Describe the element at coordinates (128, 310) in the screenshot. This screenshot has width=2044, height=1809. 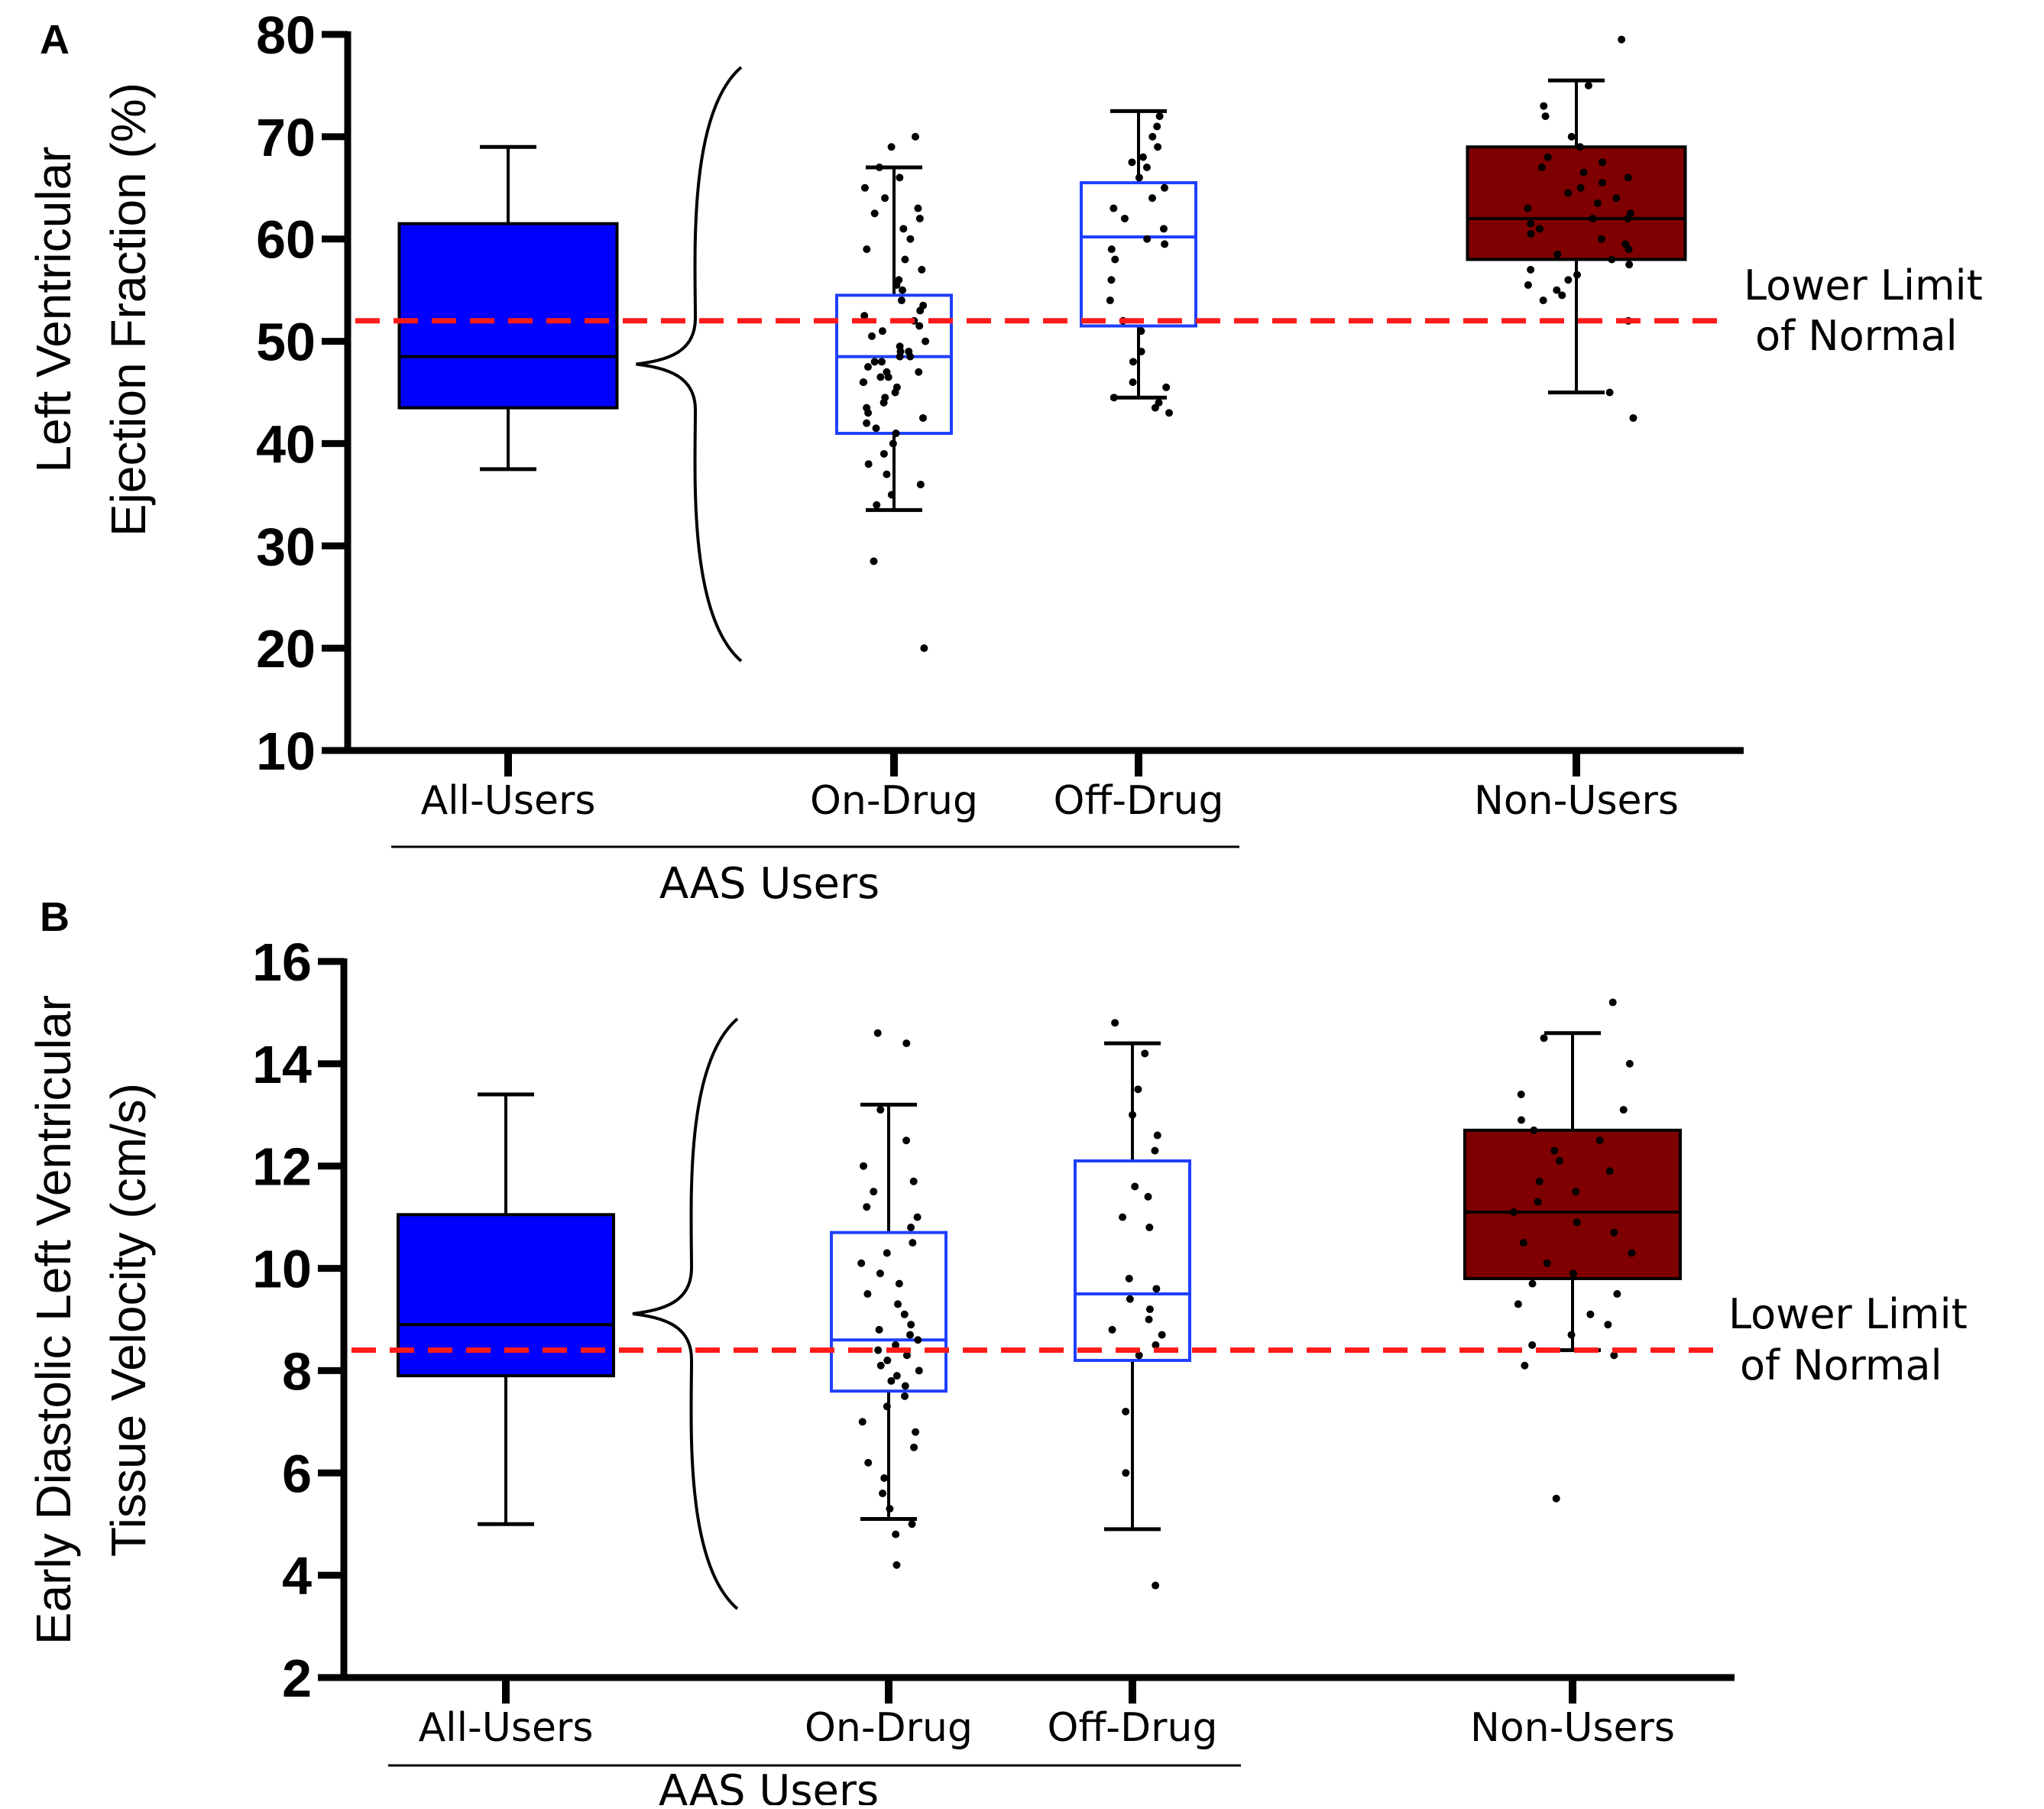
I see `y-axis-label-line-2: Ejection Fraction (%)` at that location.